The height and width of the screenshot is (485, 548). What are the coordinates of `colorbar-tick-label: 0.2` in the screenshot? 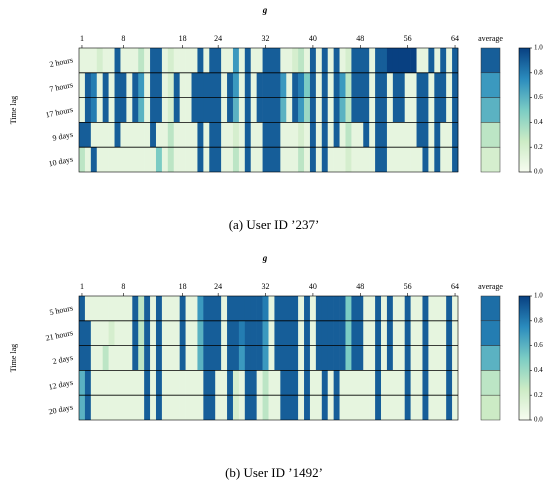 It's located at (538, 395).